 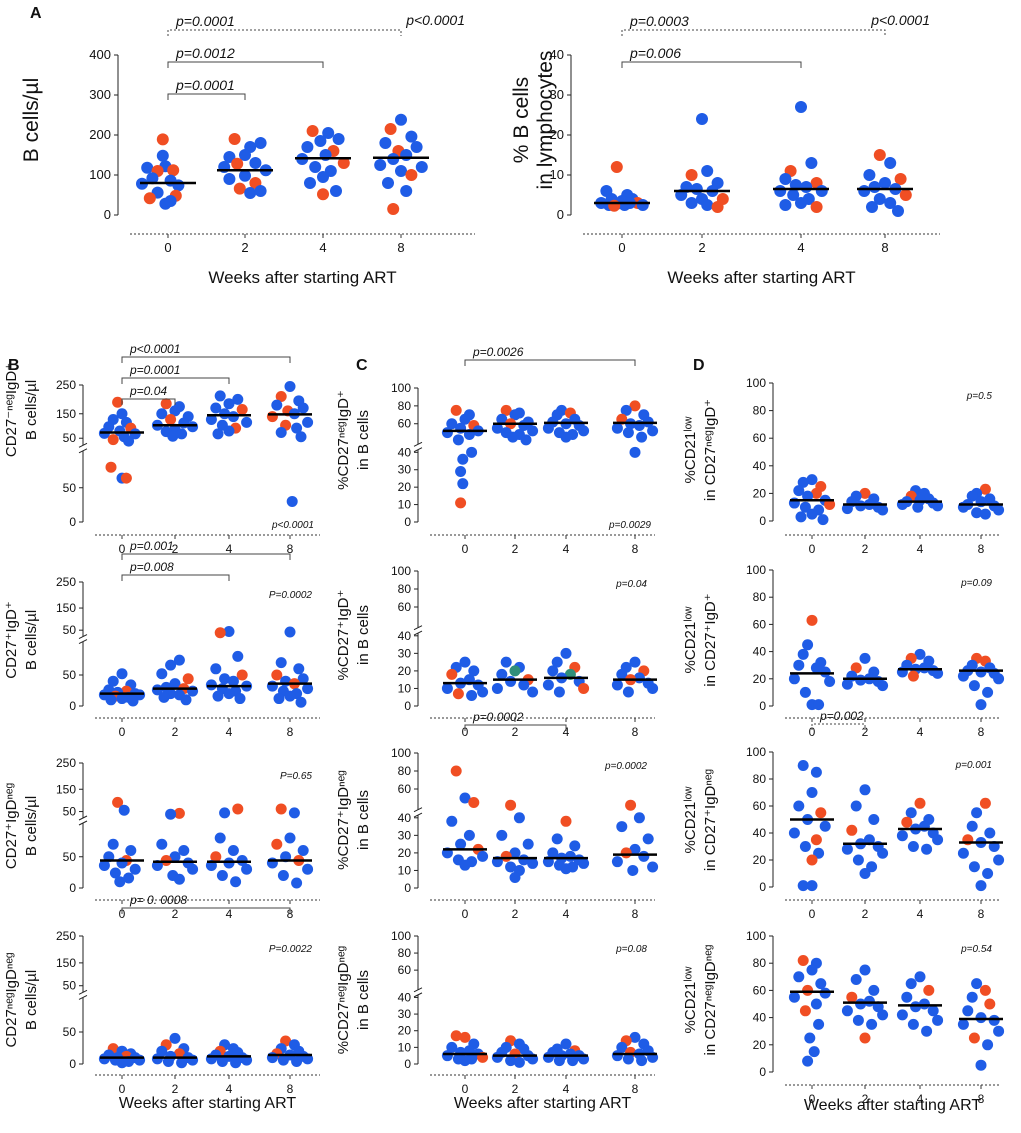 What do you see at coordinates (710, 450) in the screenshot?
I see `y-axis-label: in CD27ⁿᵉᵍIgD⁺` at bounding box center [710, 450].